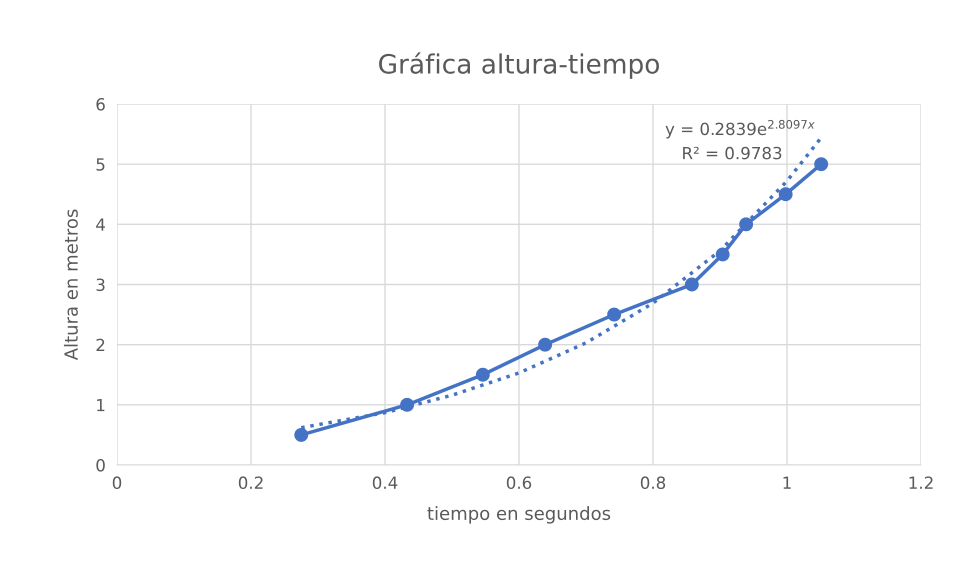 The height and width of the screenshot is (582, 957). I want to click on annotation: R² = 0.9783, so click(732, 153).